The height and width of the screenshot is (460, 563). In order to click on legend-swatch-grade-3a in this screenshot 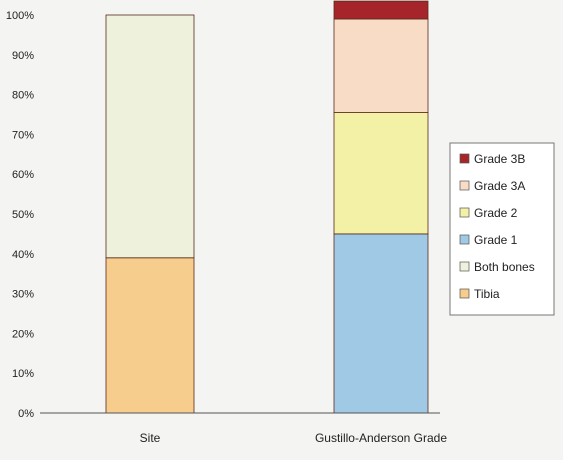, I will do `click(464, 185)`.